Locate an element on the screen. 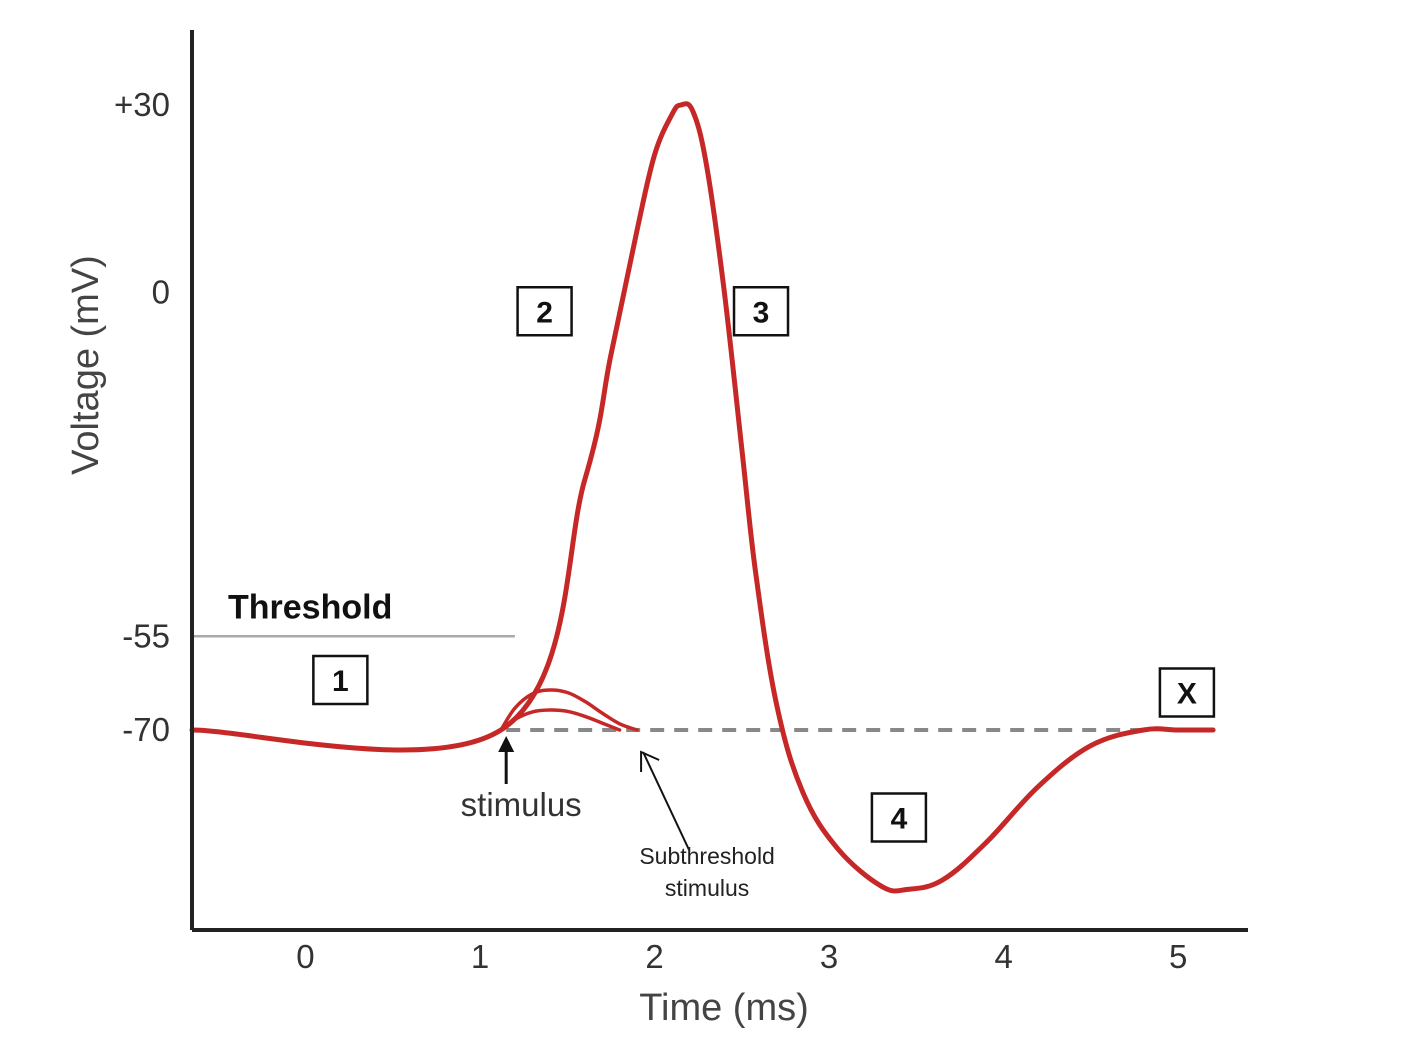 The height and width of the screenshot is (1060, 1406). phase-box-x: X is located at coordinates (1187, 692).